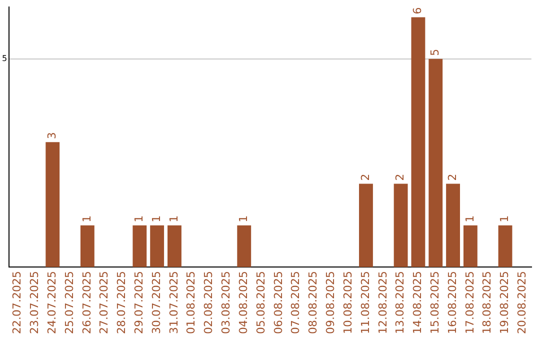  Describe the element at coordinates (35, 302) in the screenshot. I see `x-tick-label: 23.07.2025` at that location.